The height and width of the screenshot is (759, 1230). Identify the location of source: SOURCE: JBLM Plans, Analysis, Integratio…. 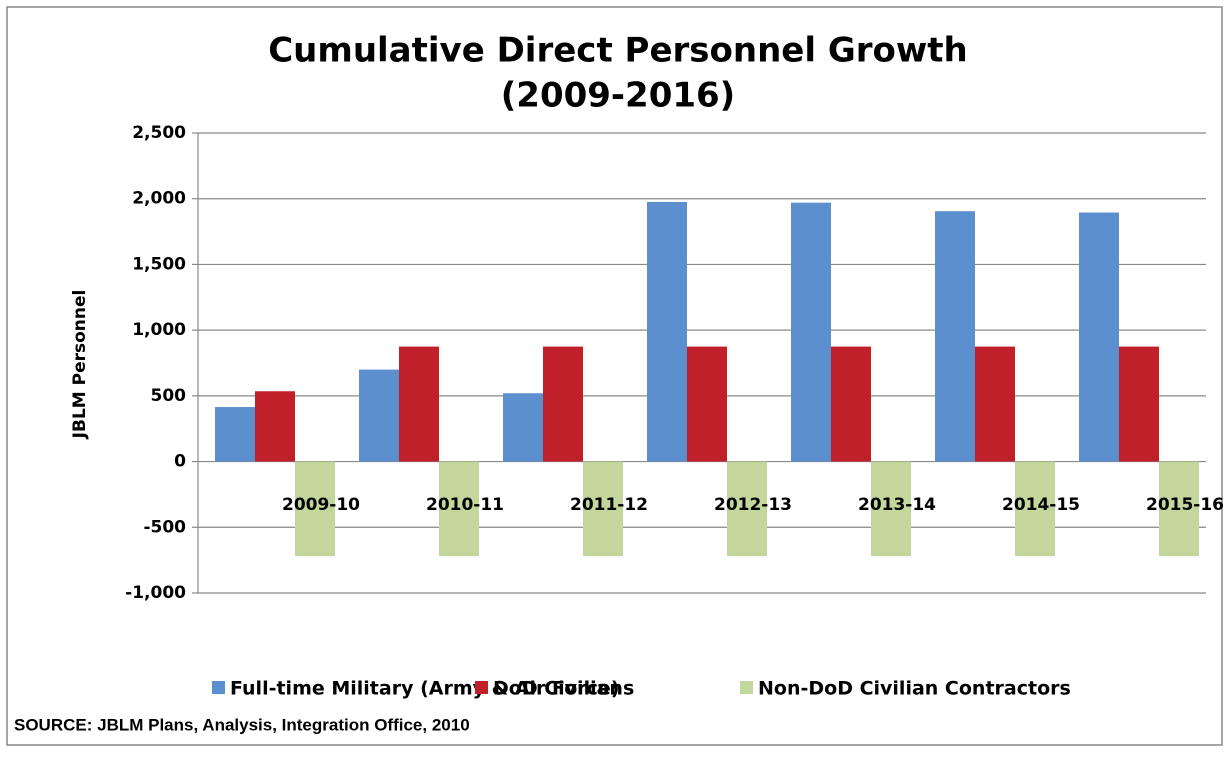
(242, 724).